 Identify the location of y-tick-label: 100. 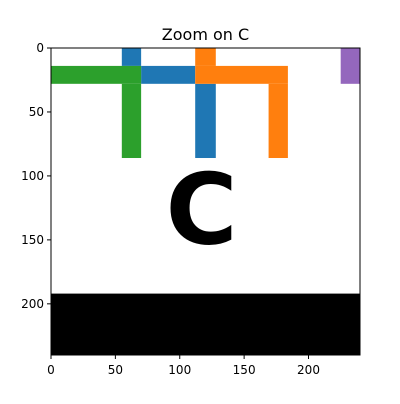
(32, 176).